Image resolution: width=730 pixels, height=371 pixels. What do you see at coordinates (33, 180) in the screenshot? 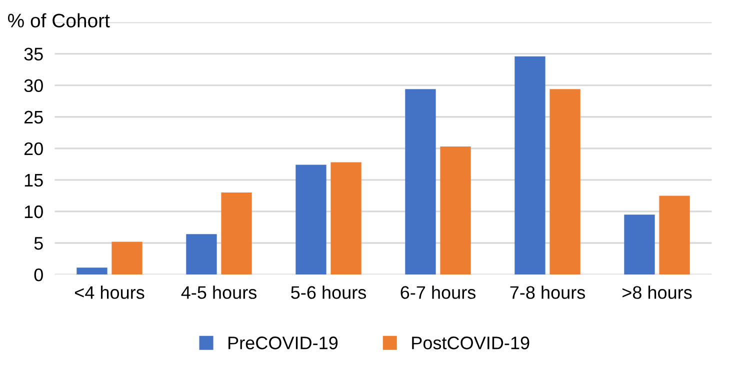
I see `y-tick-label: 15` at bounding box center [33, 180].